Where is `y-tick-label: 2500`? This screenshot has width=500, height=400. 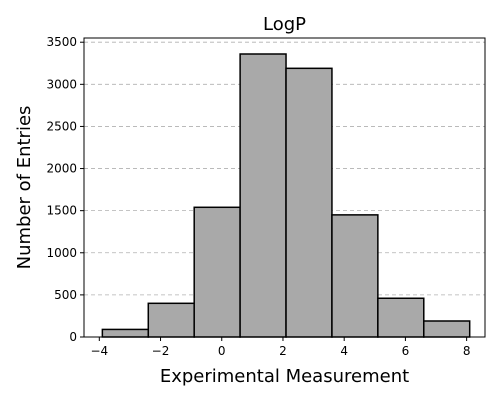
y-tick-label: 2500 is located at coordinates (61, 126).